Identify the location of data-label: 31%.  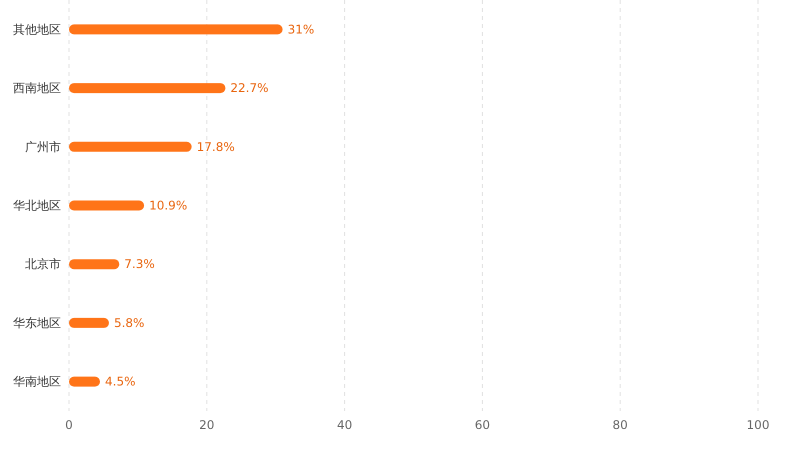
(301, 29).